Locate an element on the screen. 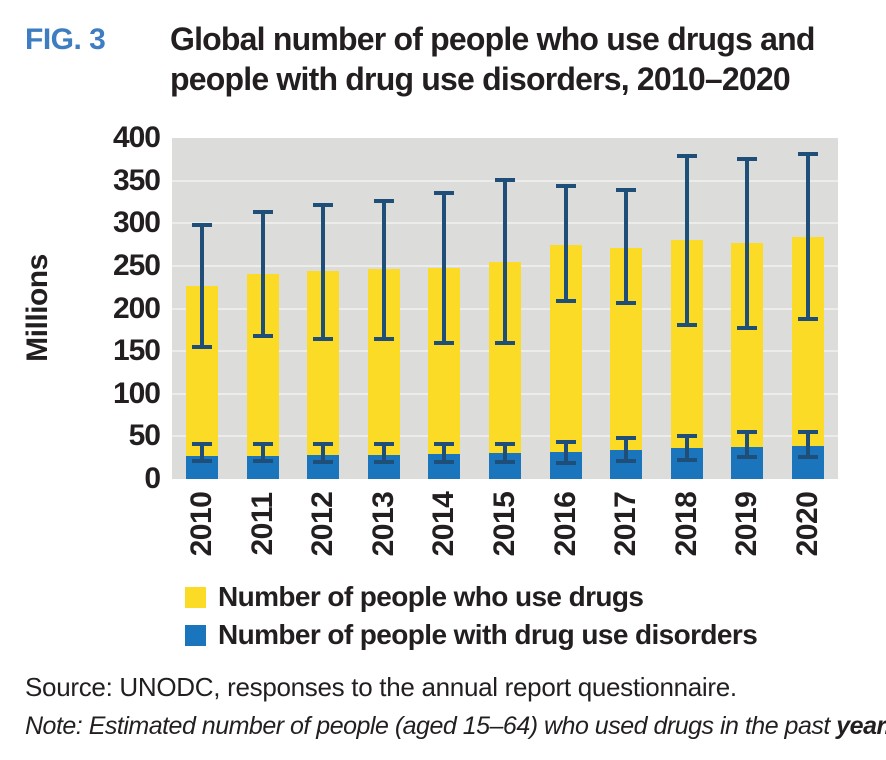 The image size is (886, 760). error-bar-disorders-2017 is located at coordinates (626, 450).